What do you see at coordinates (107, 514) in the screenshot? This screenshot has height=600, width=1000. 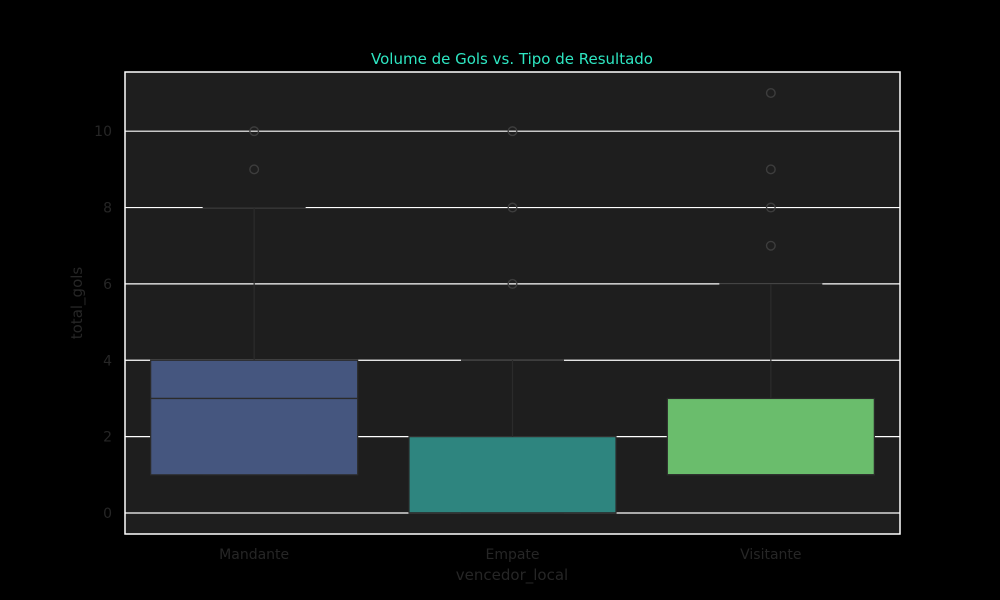 I see `y-tick-label-0: 0` at bounding box center [107, 514].